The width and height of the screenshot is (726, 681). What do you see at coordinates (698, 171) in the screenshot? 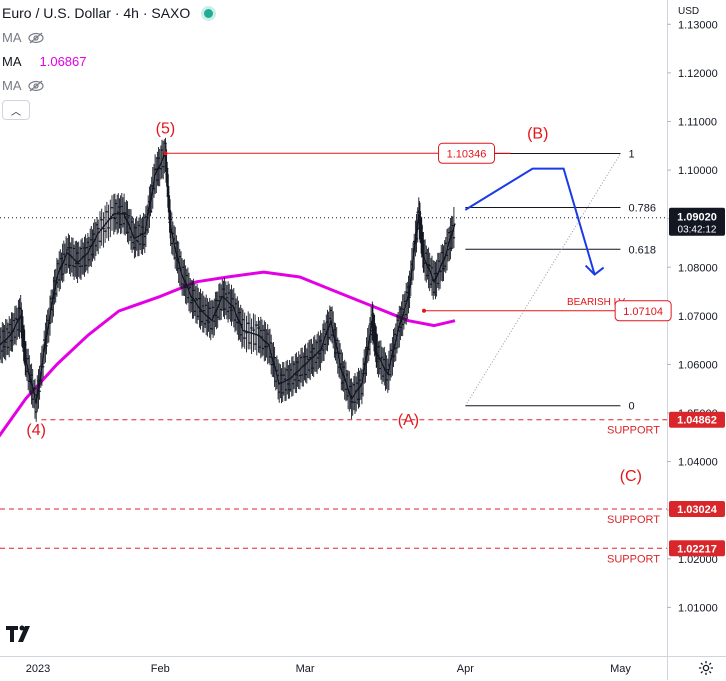
I see `y-tick-label: 1.10000` at bounding box center [698, 171].